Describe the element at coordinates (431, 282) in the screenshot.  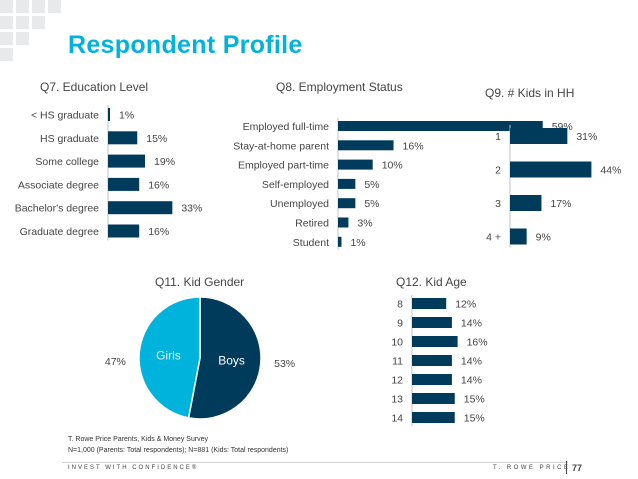
I see `q12-chart-title: Q12. Kid Age` at that location.